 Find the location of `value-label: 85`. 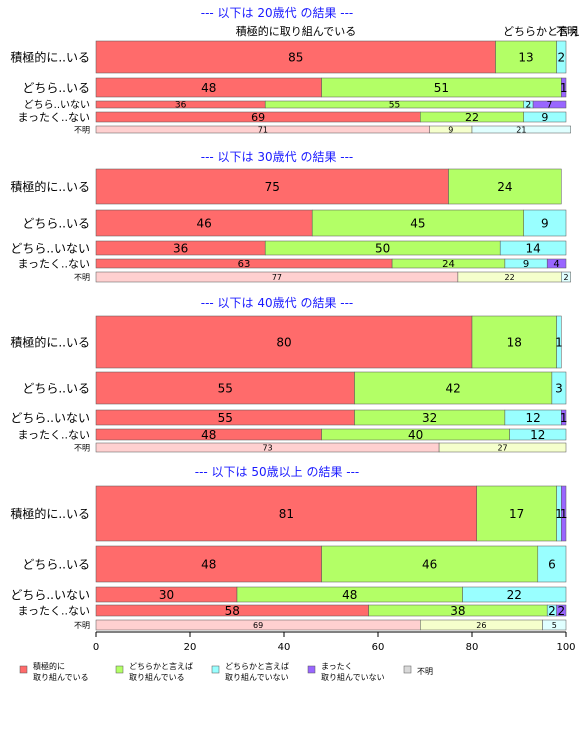

value-label: 85 is located at coordinates (295, 57).